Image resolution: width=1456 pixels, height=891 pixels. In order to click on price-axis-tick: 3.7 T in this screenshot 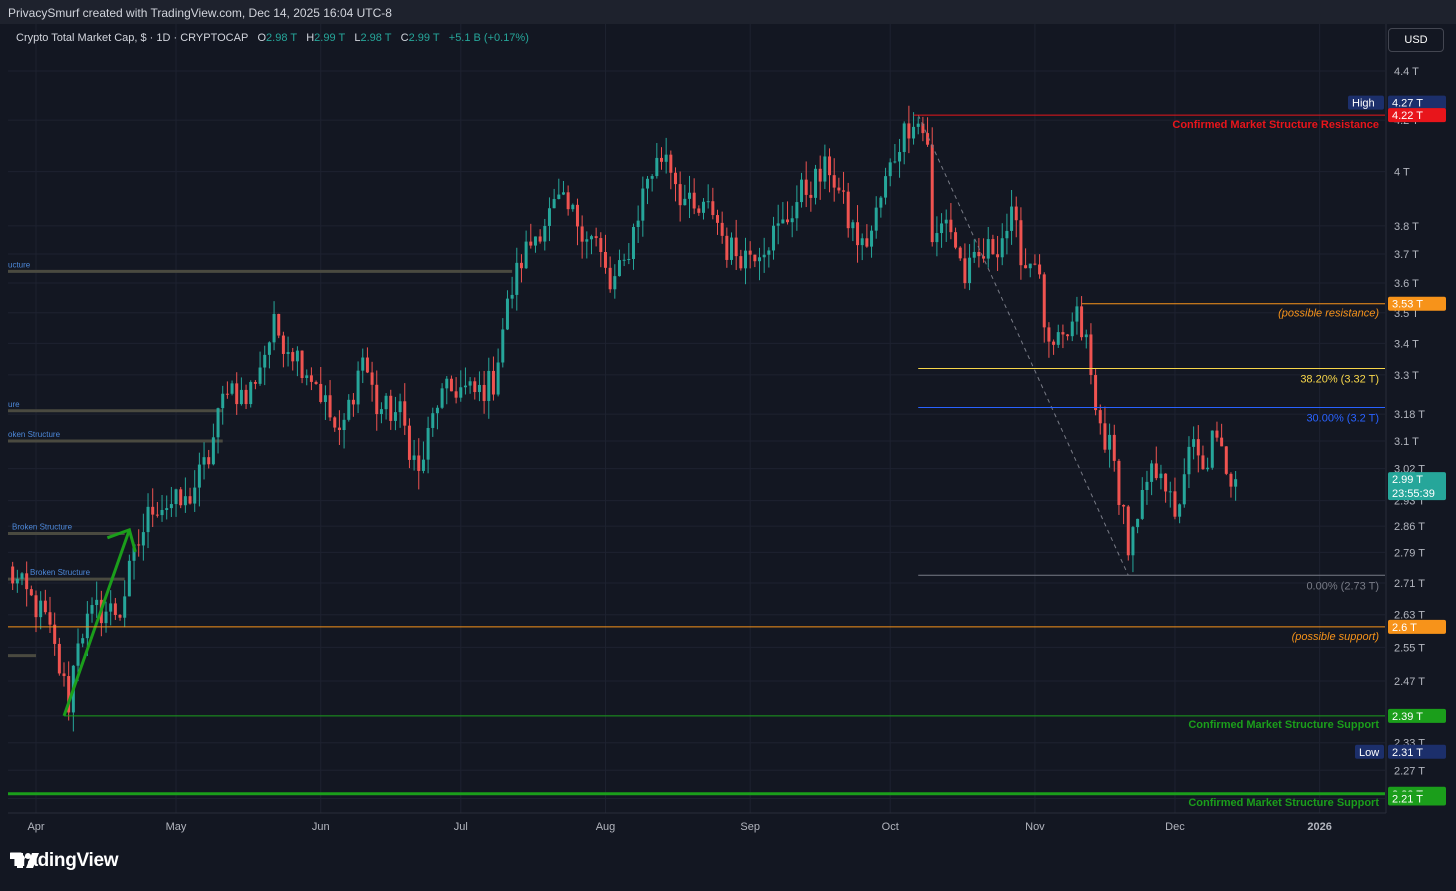, I will do `click(1406, 255)`.